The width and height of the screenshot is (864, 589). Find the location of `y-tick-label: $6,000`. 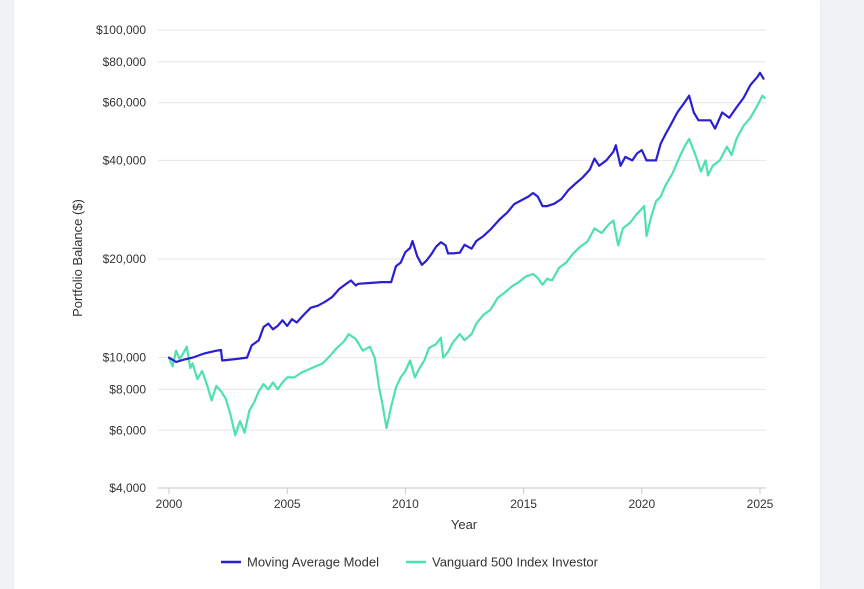

y-tick-label: $6,000 is located at coordinates (127, 430).